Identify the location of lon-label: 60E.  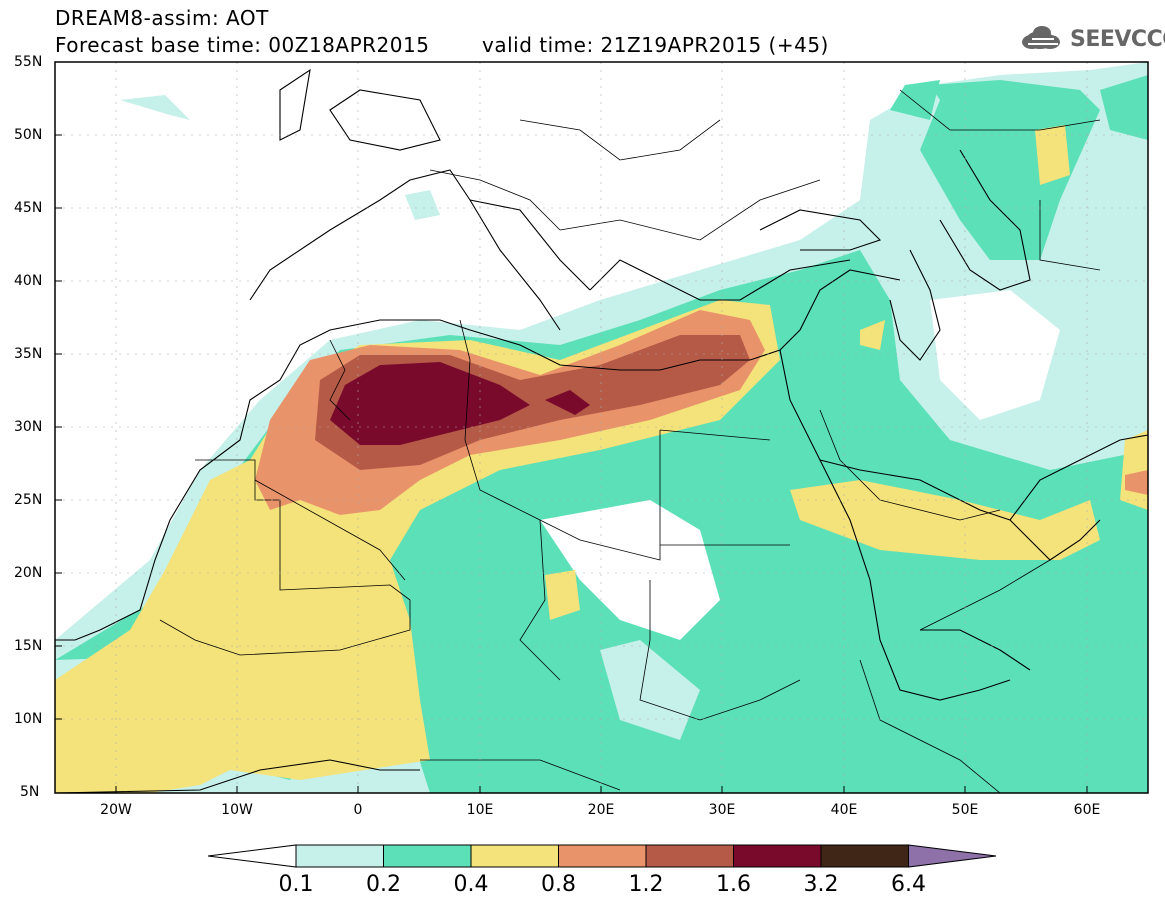
(1087, 810).